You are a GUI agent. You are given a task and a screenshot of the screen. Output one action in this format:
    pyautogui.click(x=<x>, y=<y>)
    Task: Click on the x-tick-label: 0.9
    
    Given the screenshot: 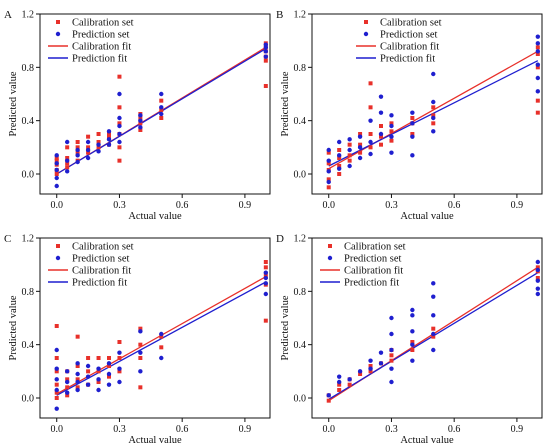 What is the action you would take?
    pyautogui.click(x=245, y=205)
    